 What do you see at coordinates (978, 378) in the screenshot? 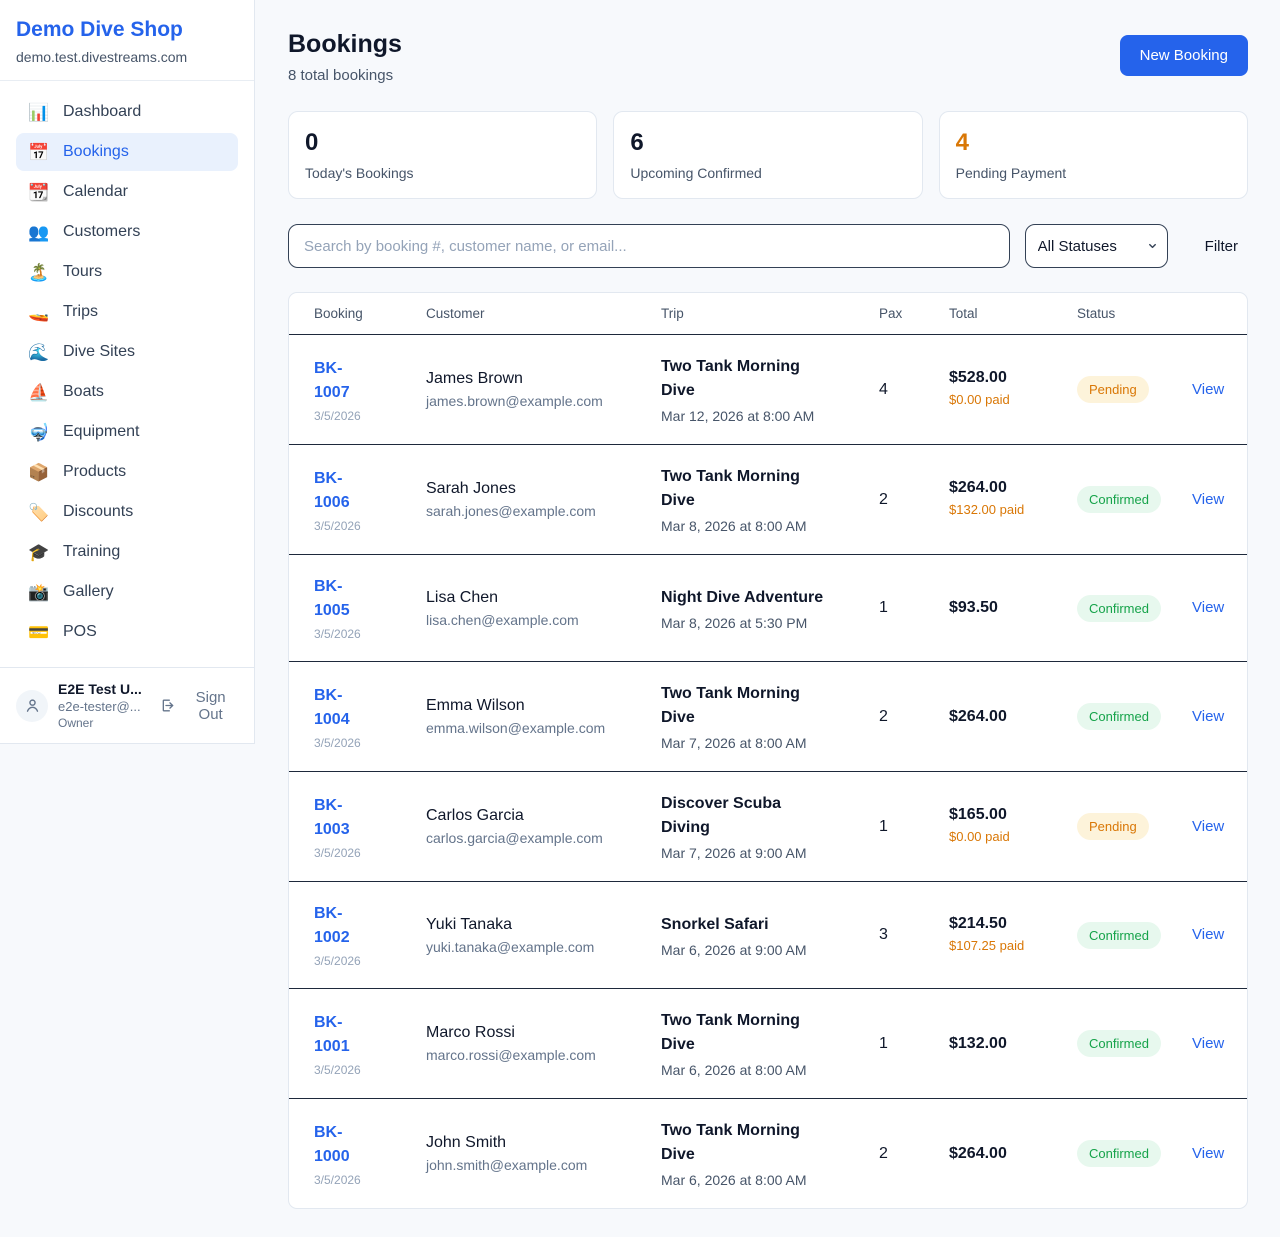
I see `total-amount: $528.00` at bounding box center [978, 378].